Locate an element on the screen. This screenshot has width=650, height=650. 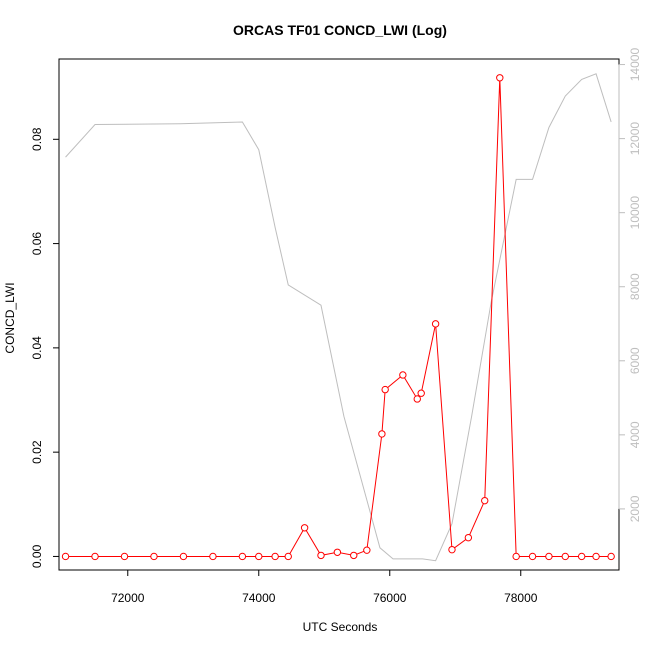
y-tick-label: 0.00 is located at coordinates (37, 556).